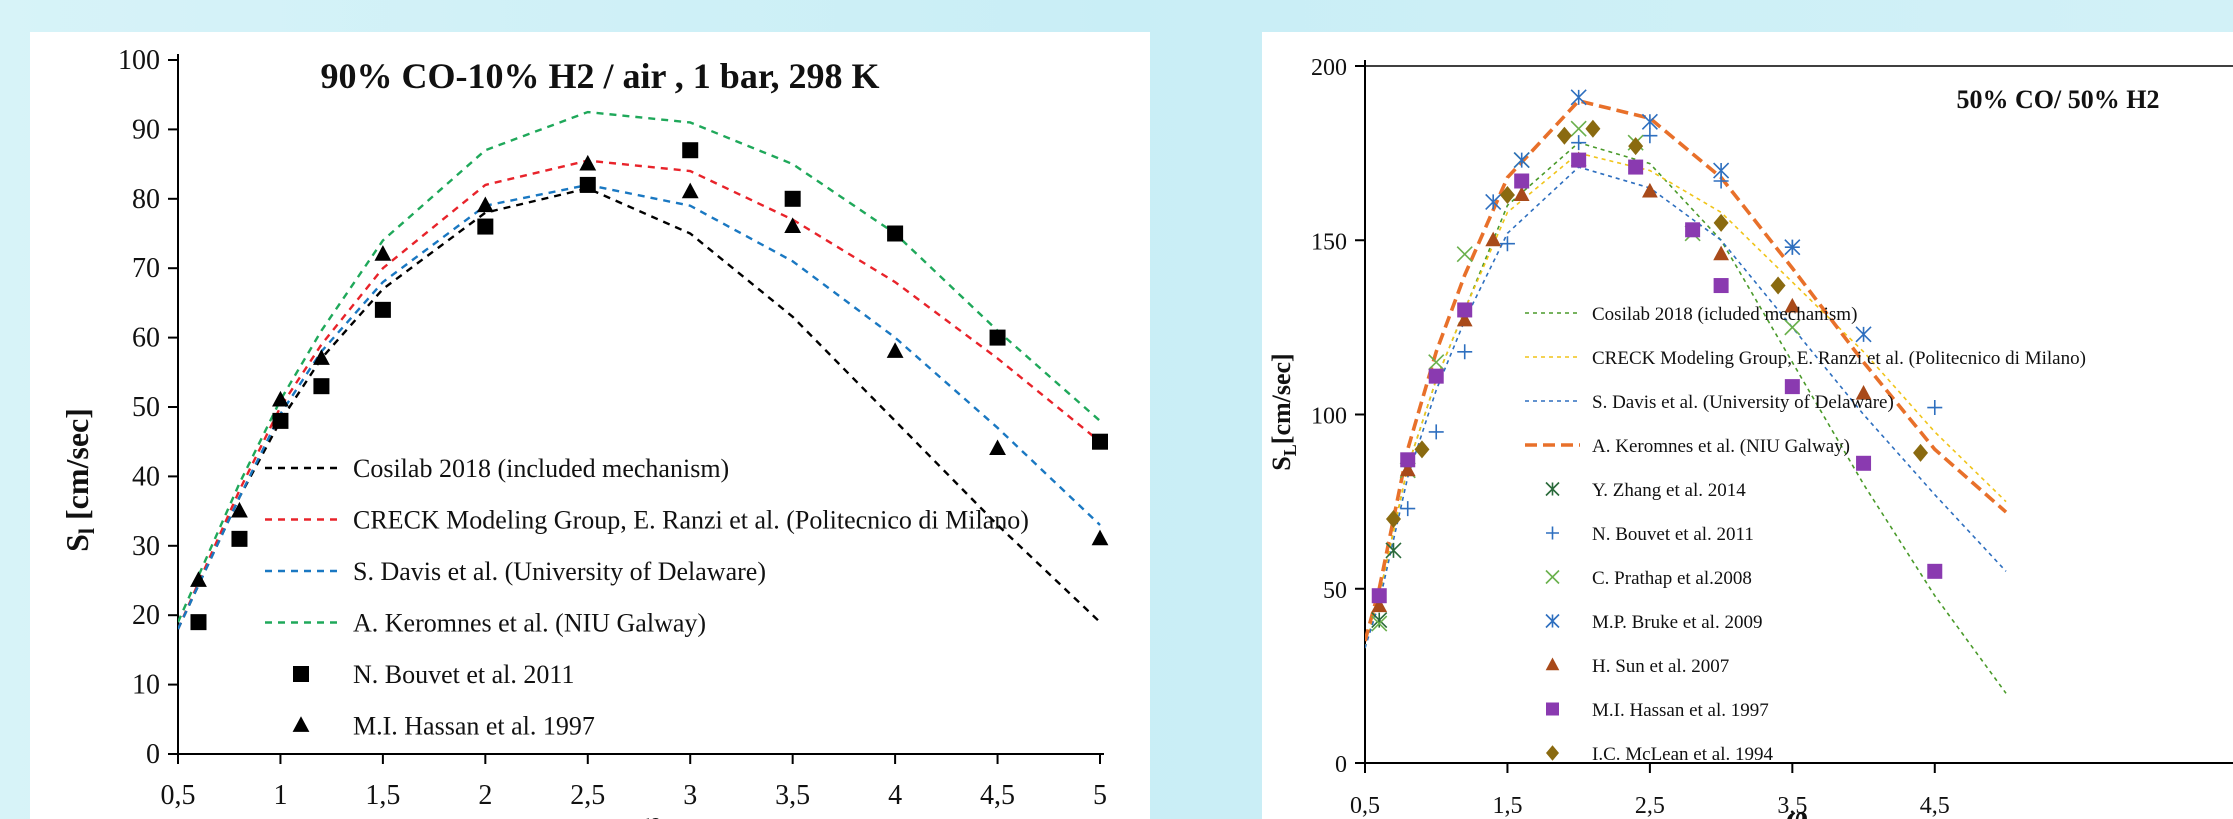  I want to click on chart2-legend-label: S. Davis et al. (University of Delaware), so click(1743, 402).